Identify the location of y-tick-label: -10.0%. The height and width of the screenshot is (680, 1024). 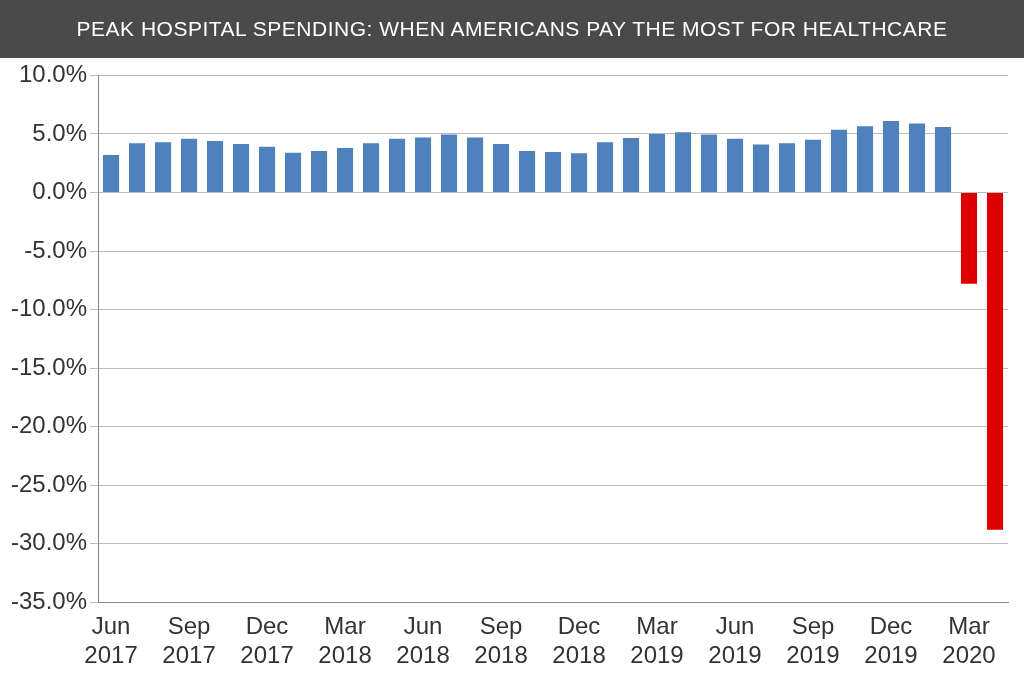
(49, 308).